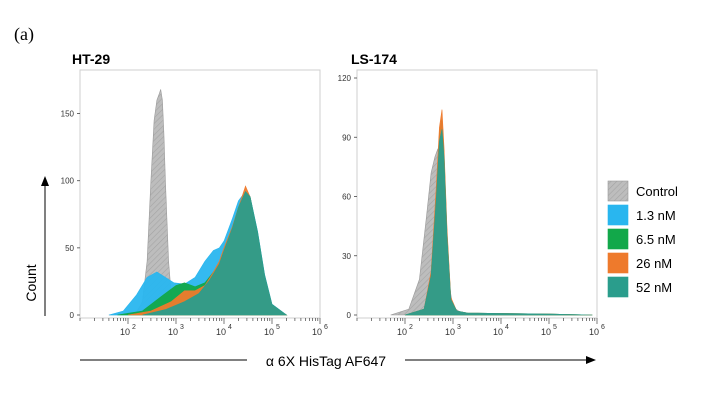 Image resolution: width=722 pixels, height=404 pixels. What do you see at coordinates (69, 248) in the screenshot?
I see `y-tick-label: 50` at bounding box center [69, 248].